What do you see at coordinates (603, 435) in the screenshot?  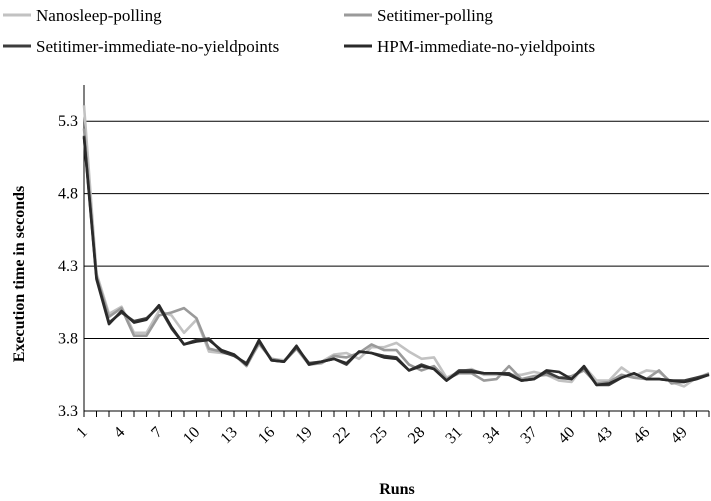 I see `x-tick-label: 43` at bounding box center [603, 435].